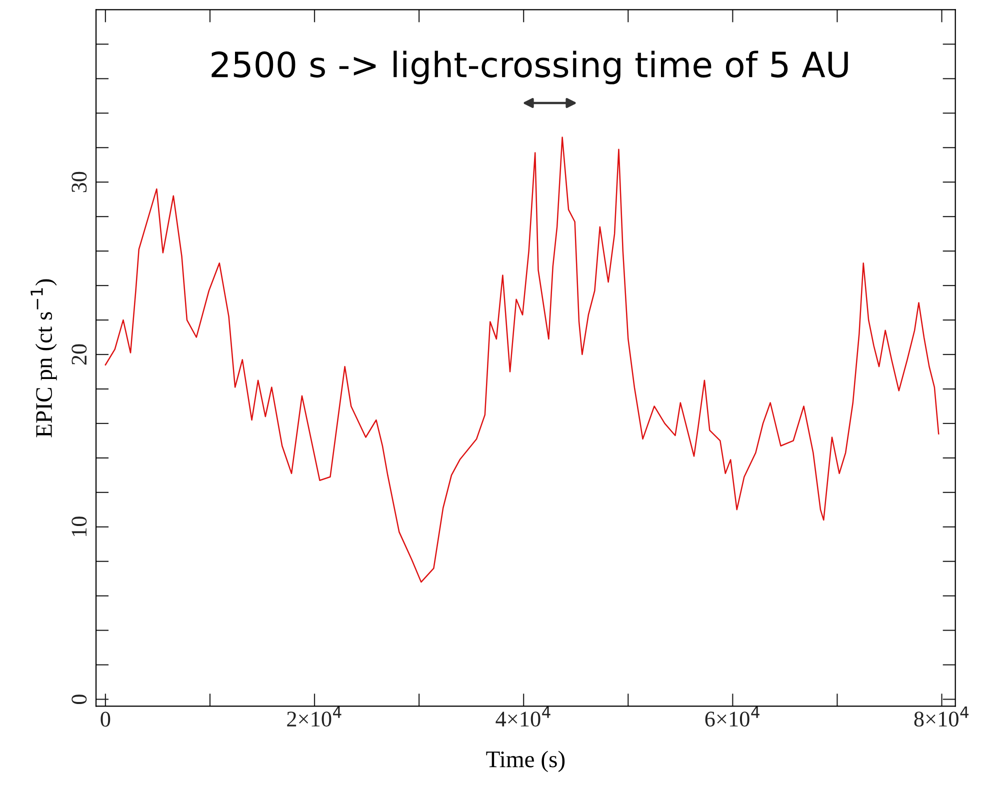  What do you see at coordinates (525, 761) in the screenshot?
I see `x-axis-title: Time (s)` at bounding box center [525, 761].